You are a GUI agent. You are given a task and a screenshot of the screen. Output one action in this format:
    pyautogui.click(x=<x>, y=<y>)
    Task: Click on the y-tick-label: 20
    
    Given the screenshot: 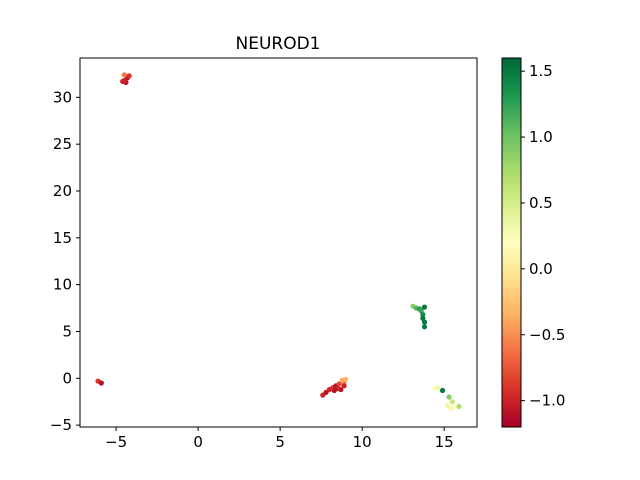 What is the action you would take?
    pyautogui.click(x=62, y=191)
    